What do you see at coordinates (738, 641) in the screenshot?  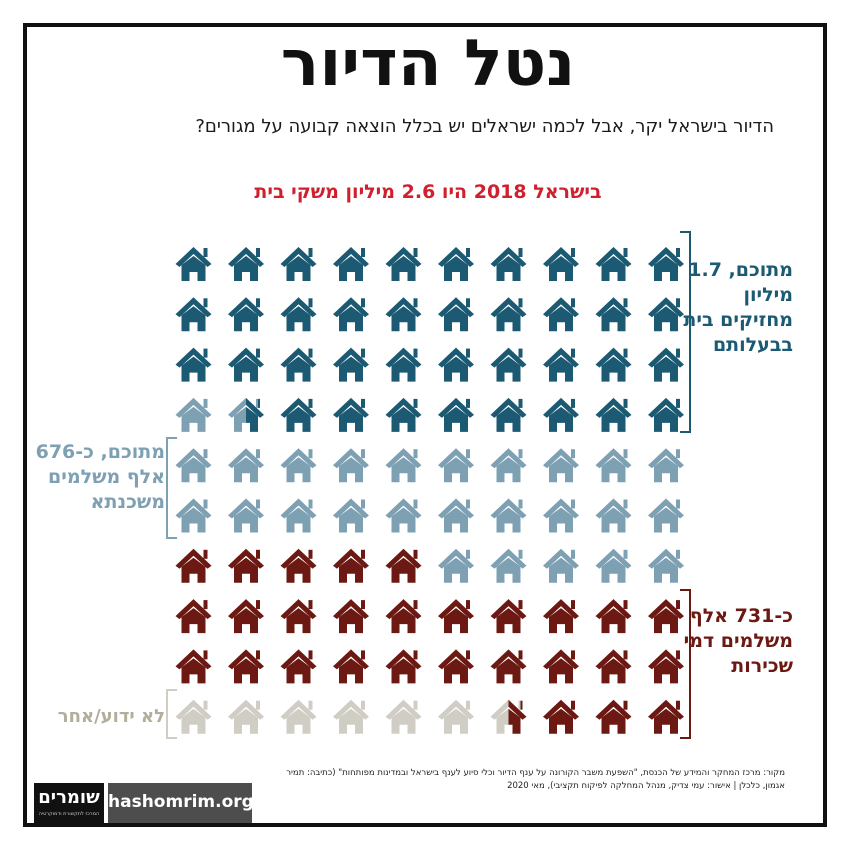 I see `renters-label: כ-731 אלף משלמים דמי שכירות` at bounding box center [738, 641].